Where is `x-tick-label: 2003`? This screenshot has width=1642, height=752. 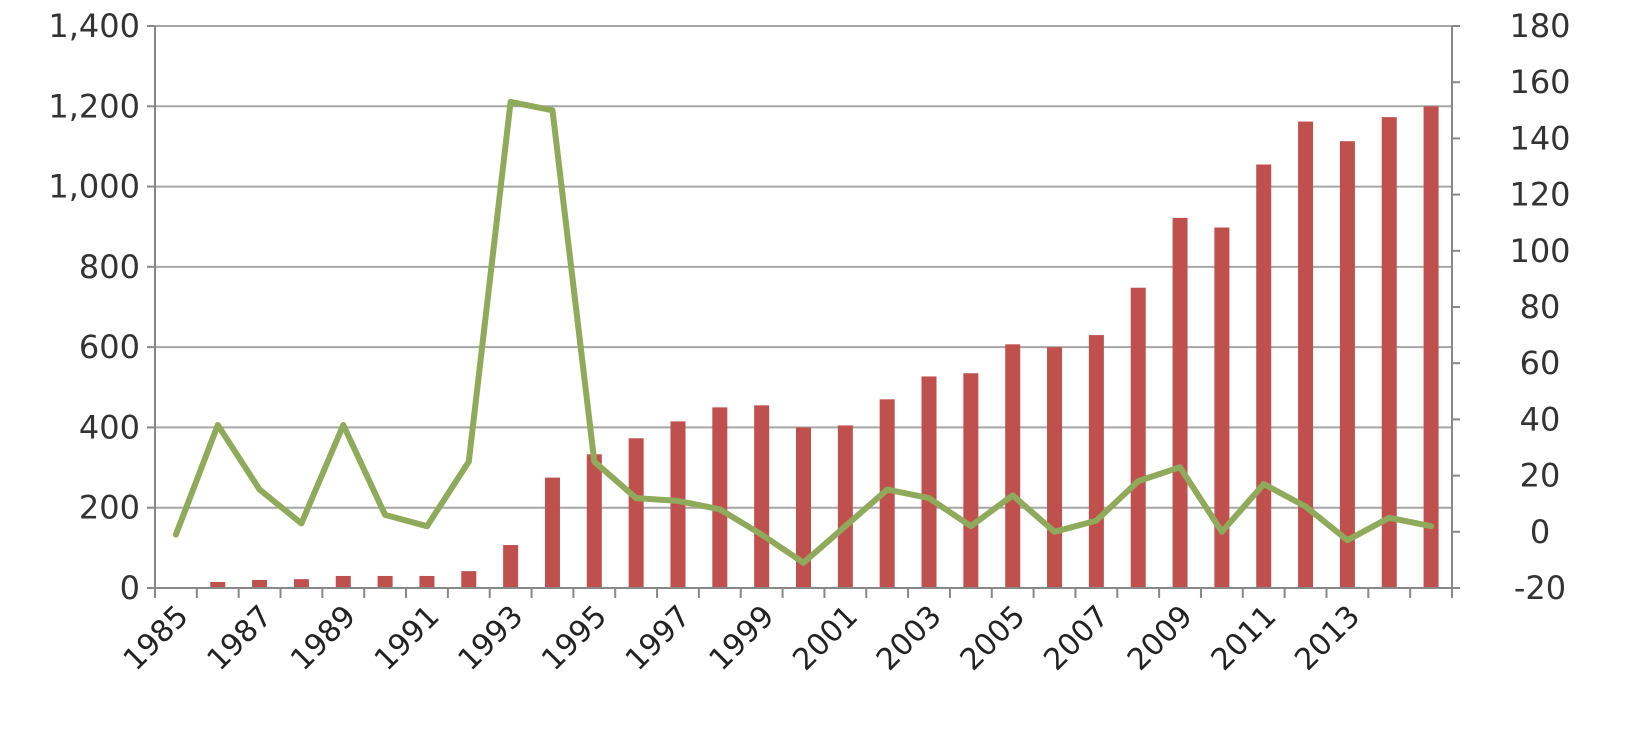 x-tick-label: 2003 is located at coordinates (909, 638).